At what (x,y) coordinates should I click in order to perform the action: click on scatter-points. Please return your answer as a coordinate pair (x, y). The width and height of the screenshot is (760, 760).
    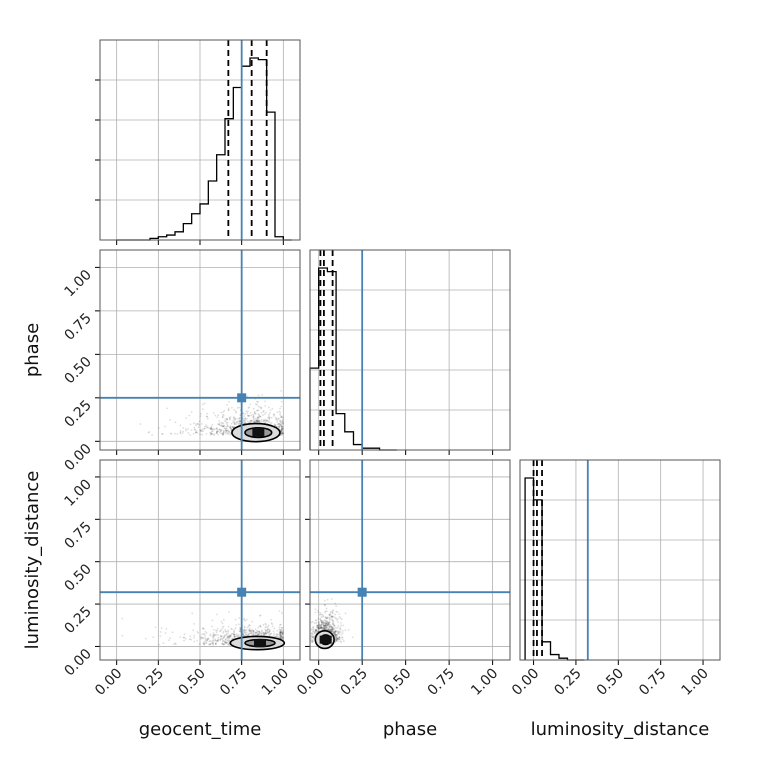
    Looking at the image, I should click on (212, 416).